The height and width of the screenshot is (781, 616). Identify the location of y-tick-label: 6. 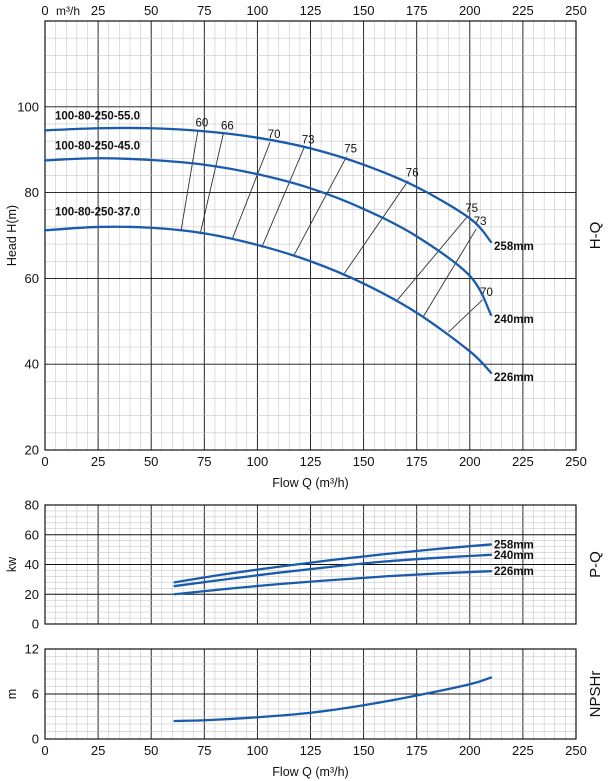
(35, 694).